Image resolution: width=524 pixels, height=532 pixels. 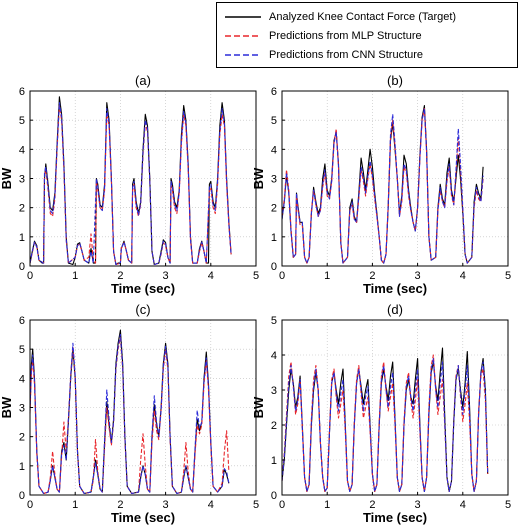 What do you see at coordinates (274, 461) in the screenshot?
I see `y-tick-label-d-1: 1` at bounding box center [274, 461].